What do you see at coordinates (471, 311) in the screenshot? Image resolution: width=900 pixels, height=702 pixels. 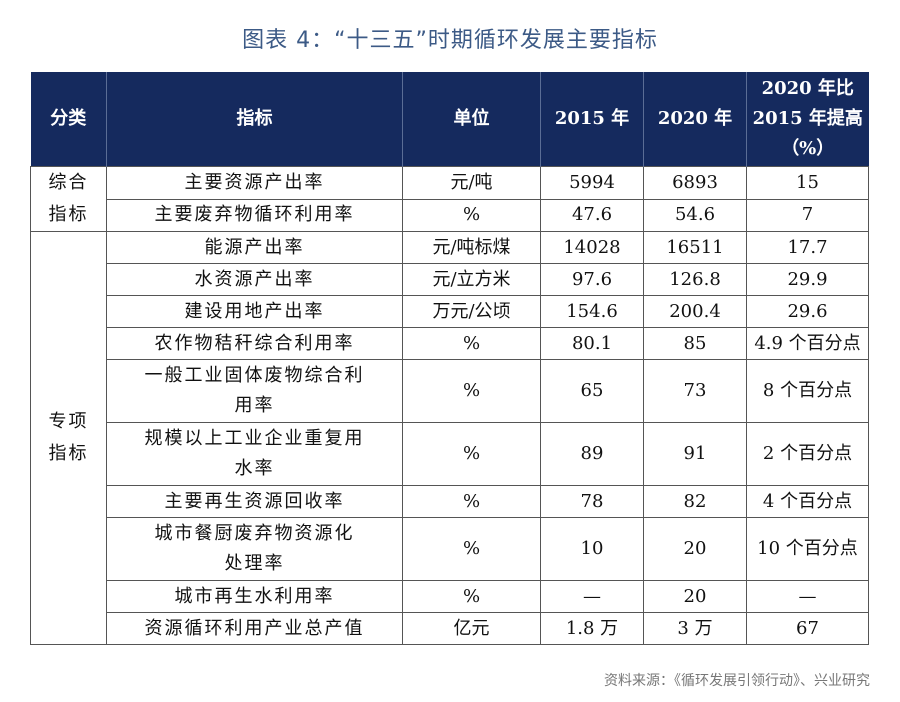 I see `unit-cell: 万元/公顷` at bounding box center [471, 311].